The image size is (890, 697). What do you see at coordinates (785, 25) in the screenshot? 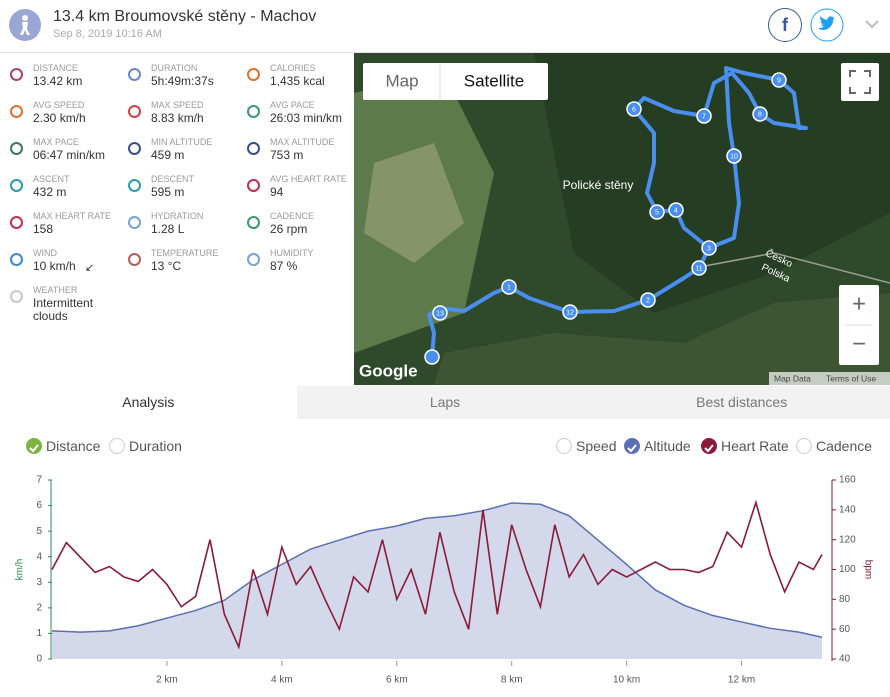
I see `facebook-button: f` at bounding box center [785, 25].